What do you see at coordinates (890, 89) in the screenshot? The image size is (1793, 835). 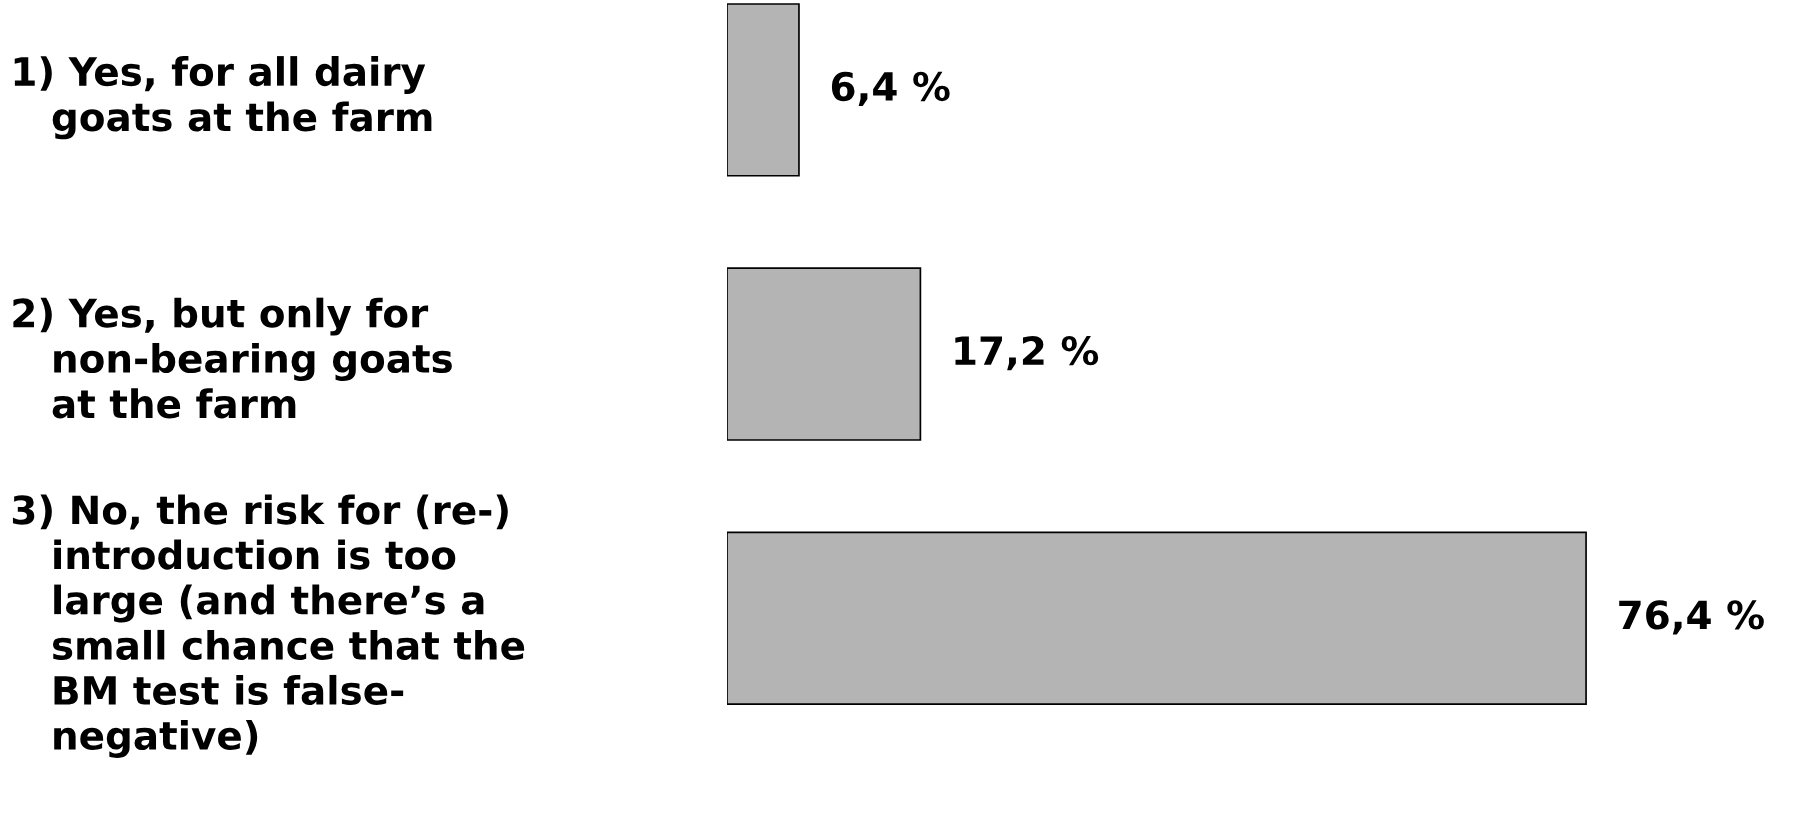 I see `data-label: 6,4 %` at bounding box center [890, 89].